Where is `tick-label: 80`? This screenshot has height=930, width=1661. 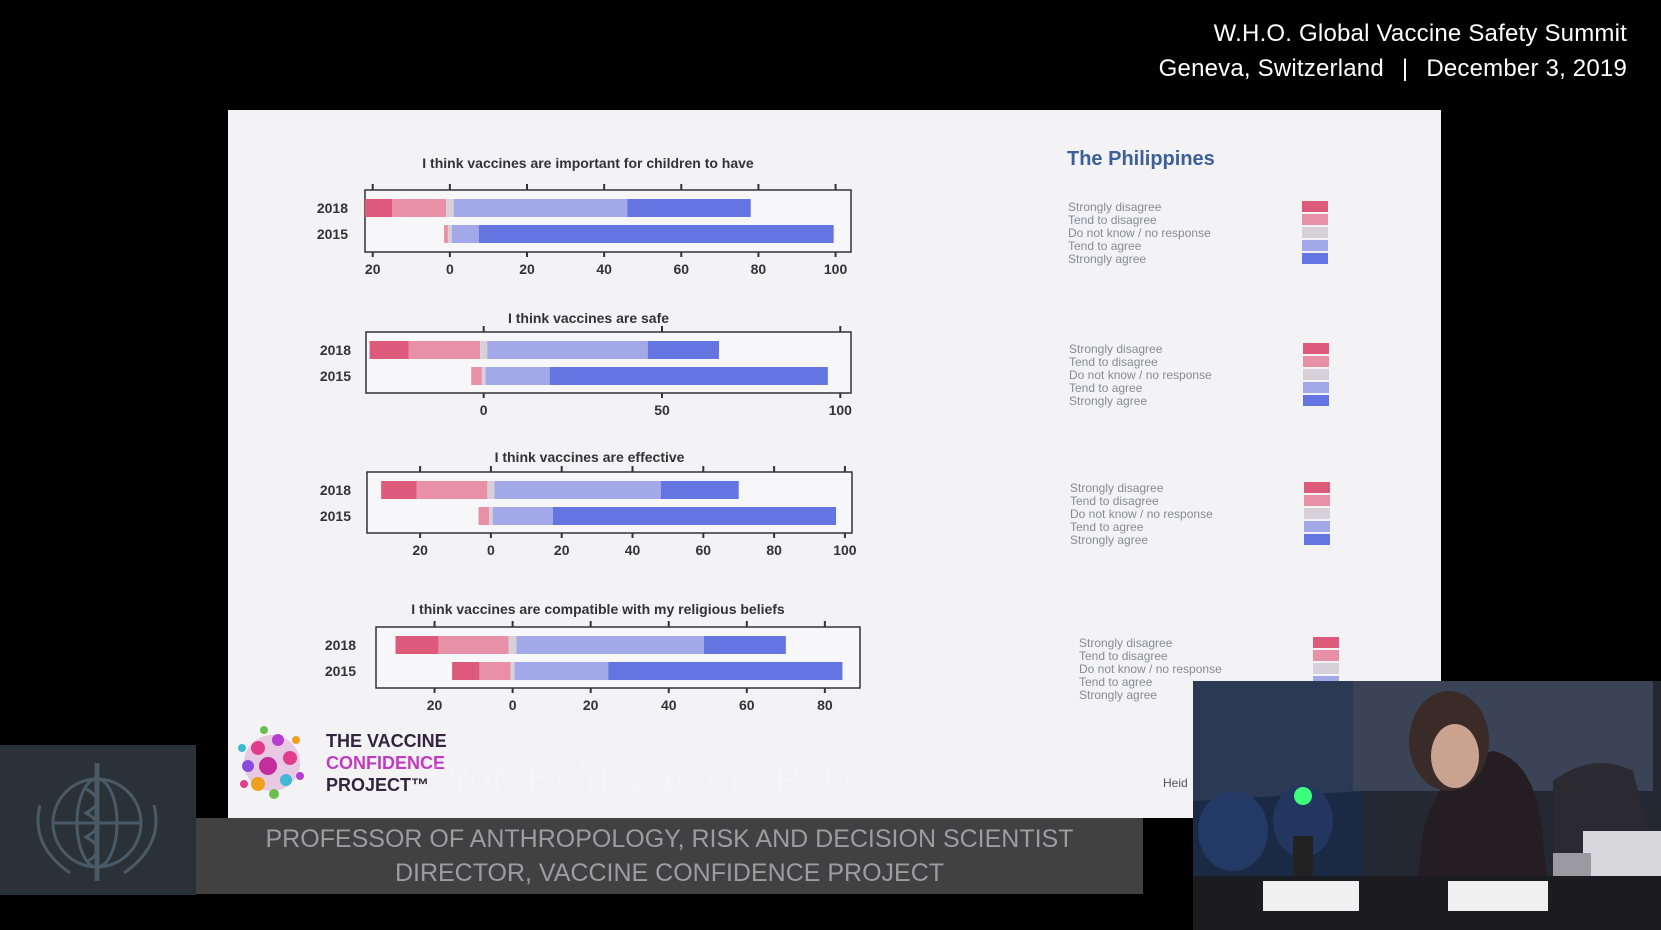 tick-label: 80 is located at coordinates (774, 550).